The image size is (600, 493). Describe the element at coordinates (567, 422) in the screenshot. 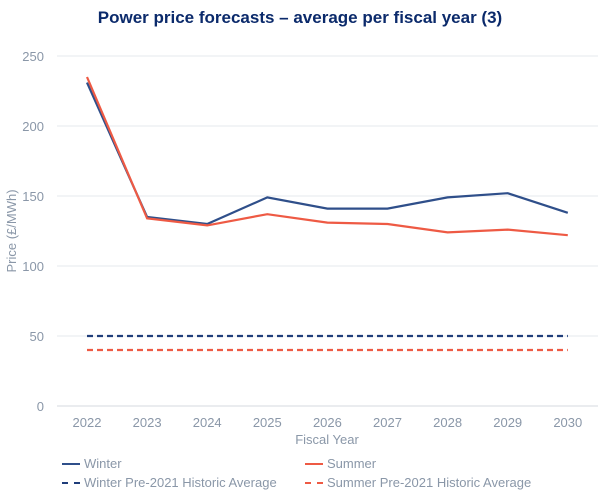

I see `x-tick-label: 2030` at that location.